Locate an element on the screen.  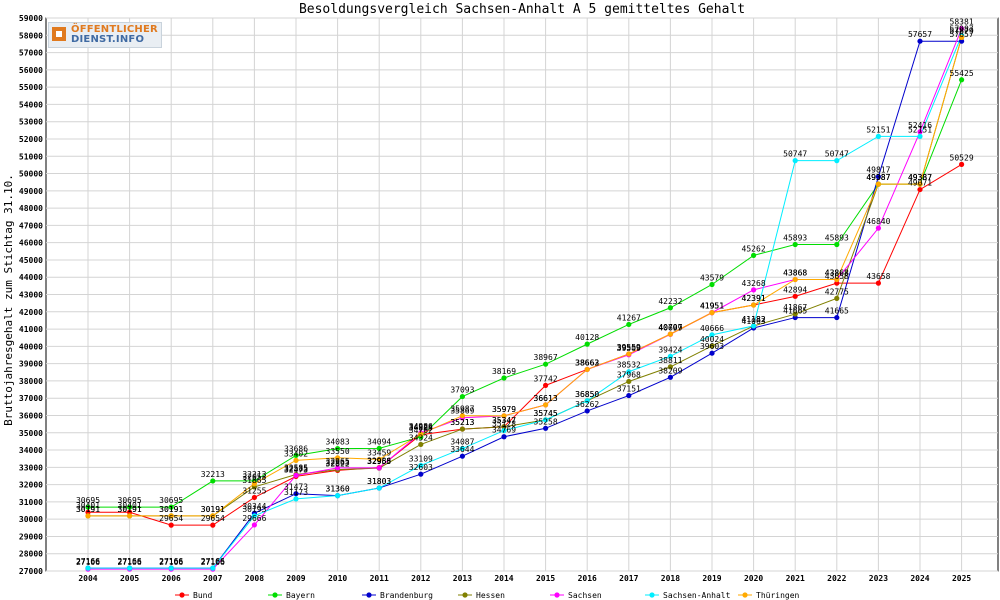
legend-label-bayern: Bayern is located at coordinates (300, 595).